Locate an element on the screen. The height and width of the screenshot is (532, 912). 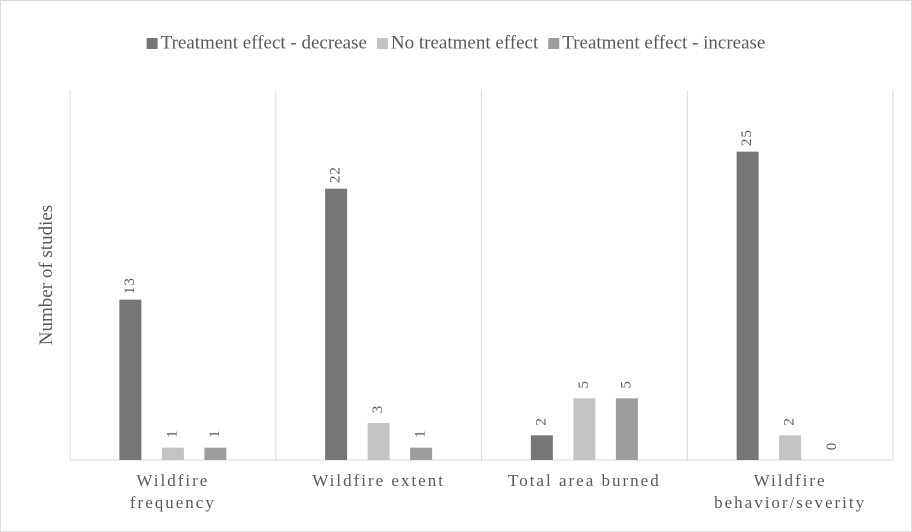
x-tick-label: Wildfire frequency is located at coordinates (172, 491).